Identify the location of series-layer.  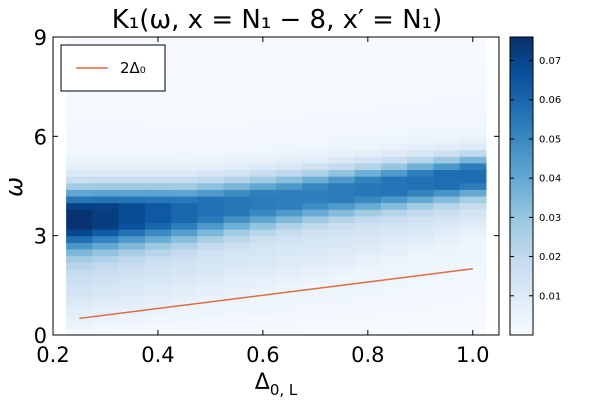
(276, 294).